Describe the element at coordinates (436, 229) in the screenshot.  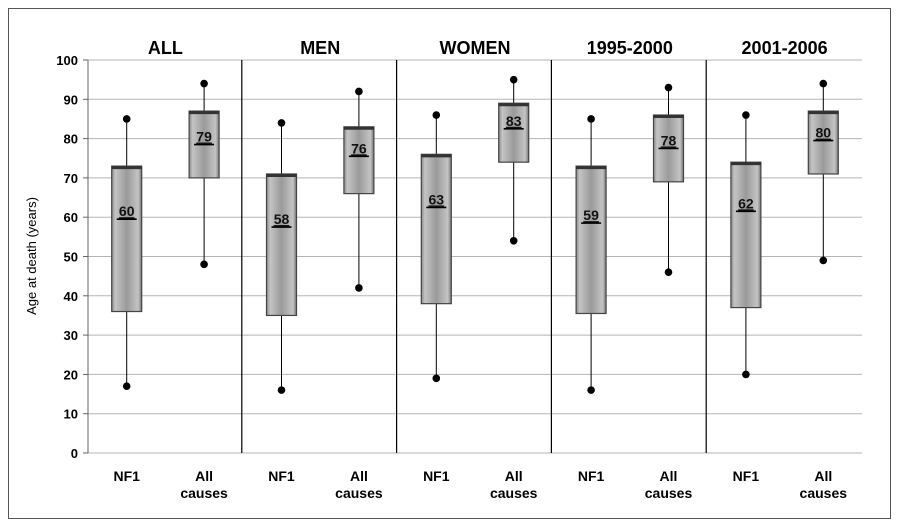
I see `box-g2-b0` at that location.